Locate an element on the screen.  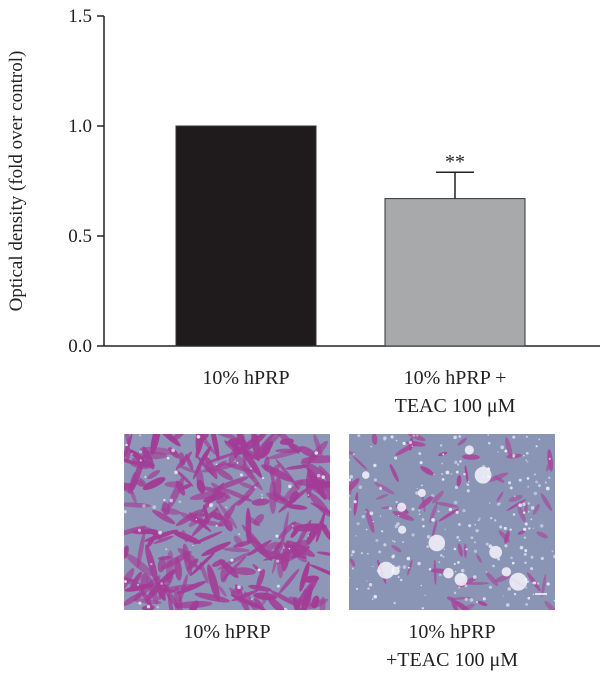
y-tick-label: 1.5 is located at coordinates (80, 16).